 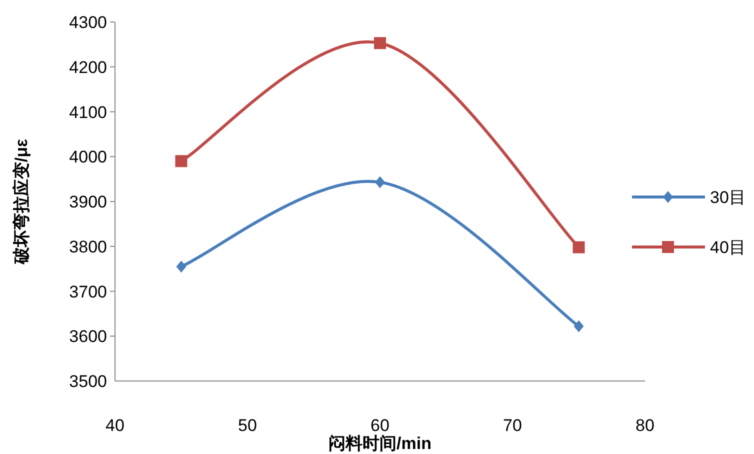 What do you see at coordinates (88, 336) in the screenshot?
I see `y-tick-label: 3600` at bounding box center [88, 336].